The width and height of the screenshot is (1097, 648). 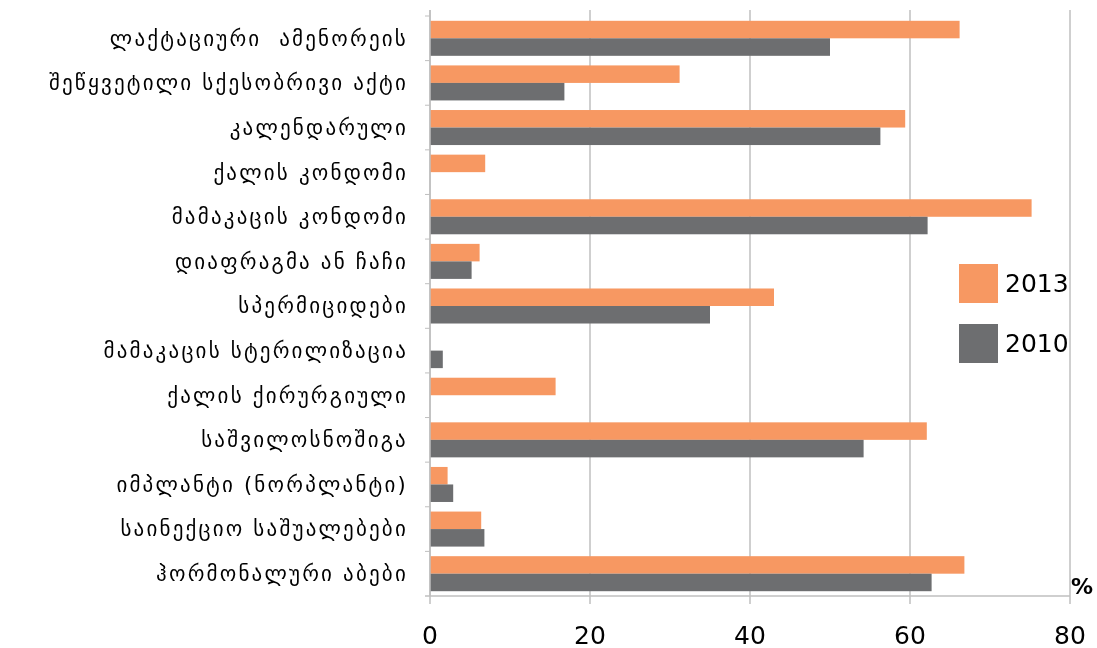 What do you see at coordinates (318, 127) in the screenshot?
I see `y-tick-label: კალენდარული` at bounding box center [318, 127].